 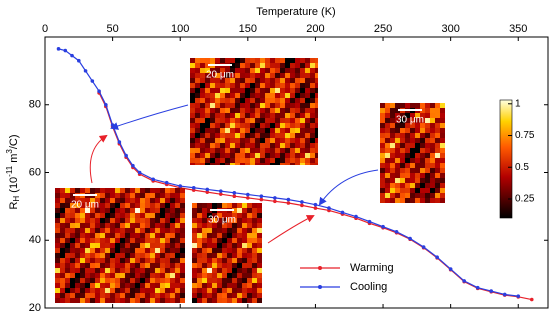 What do you see at coordinates (85, 205) in the screenshot?
I see `scale-label: 20 μm` at bounding box center [85, 205].